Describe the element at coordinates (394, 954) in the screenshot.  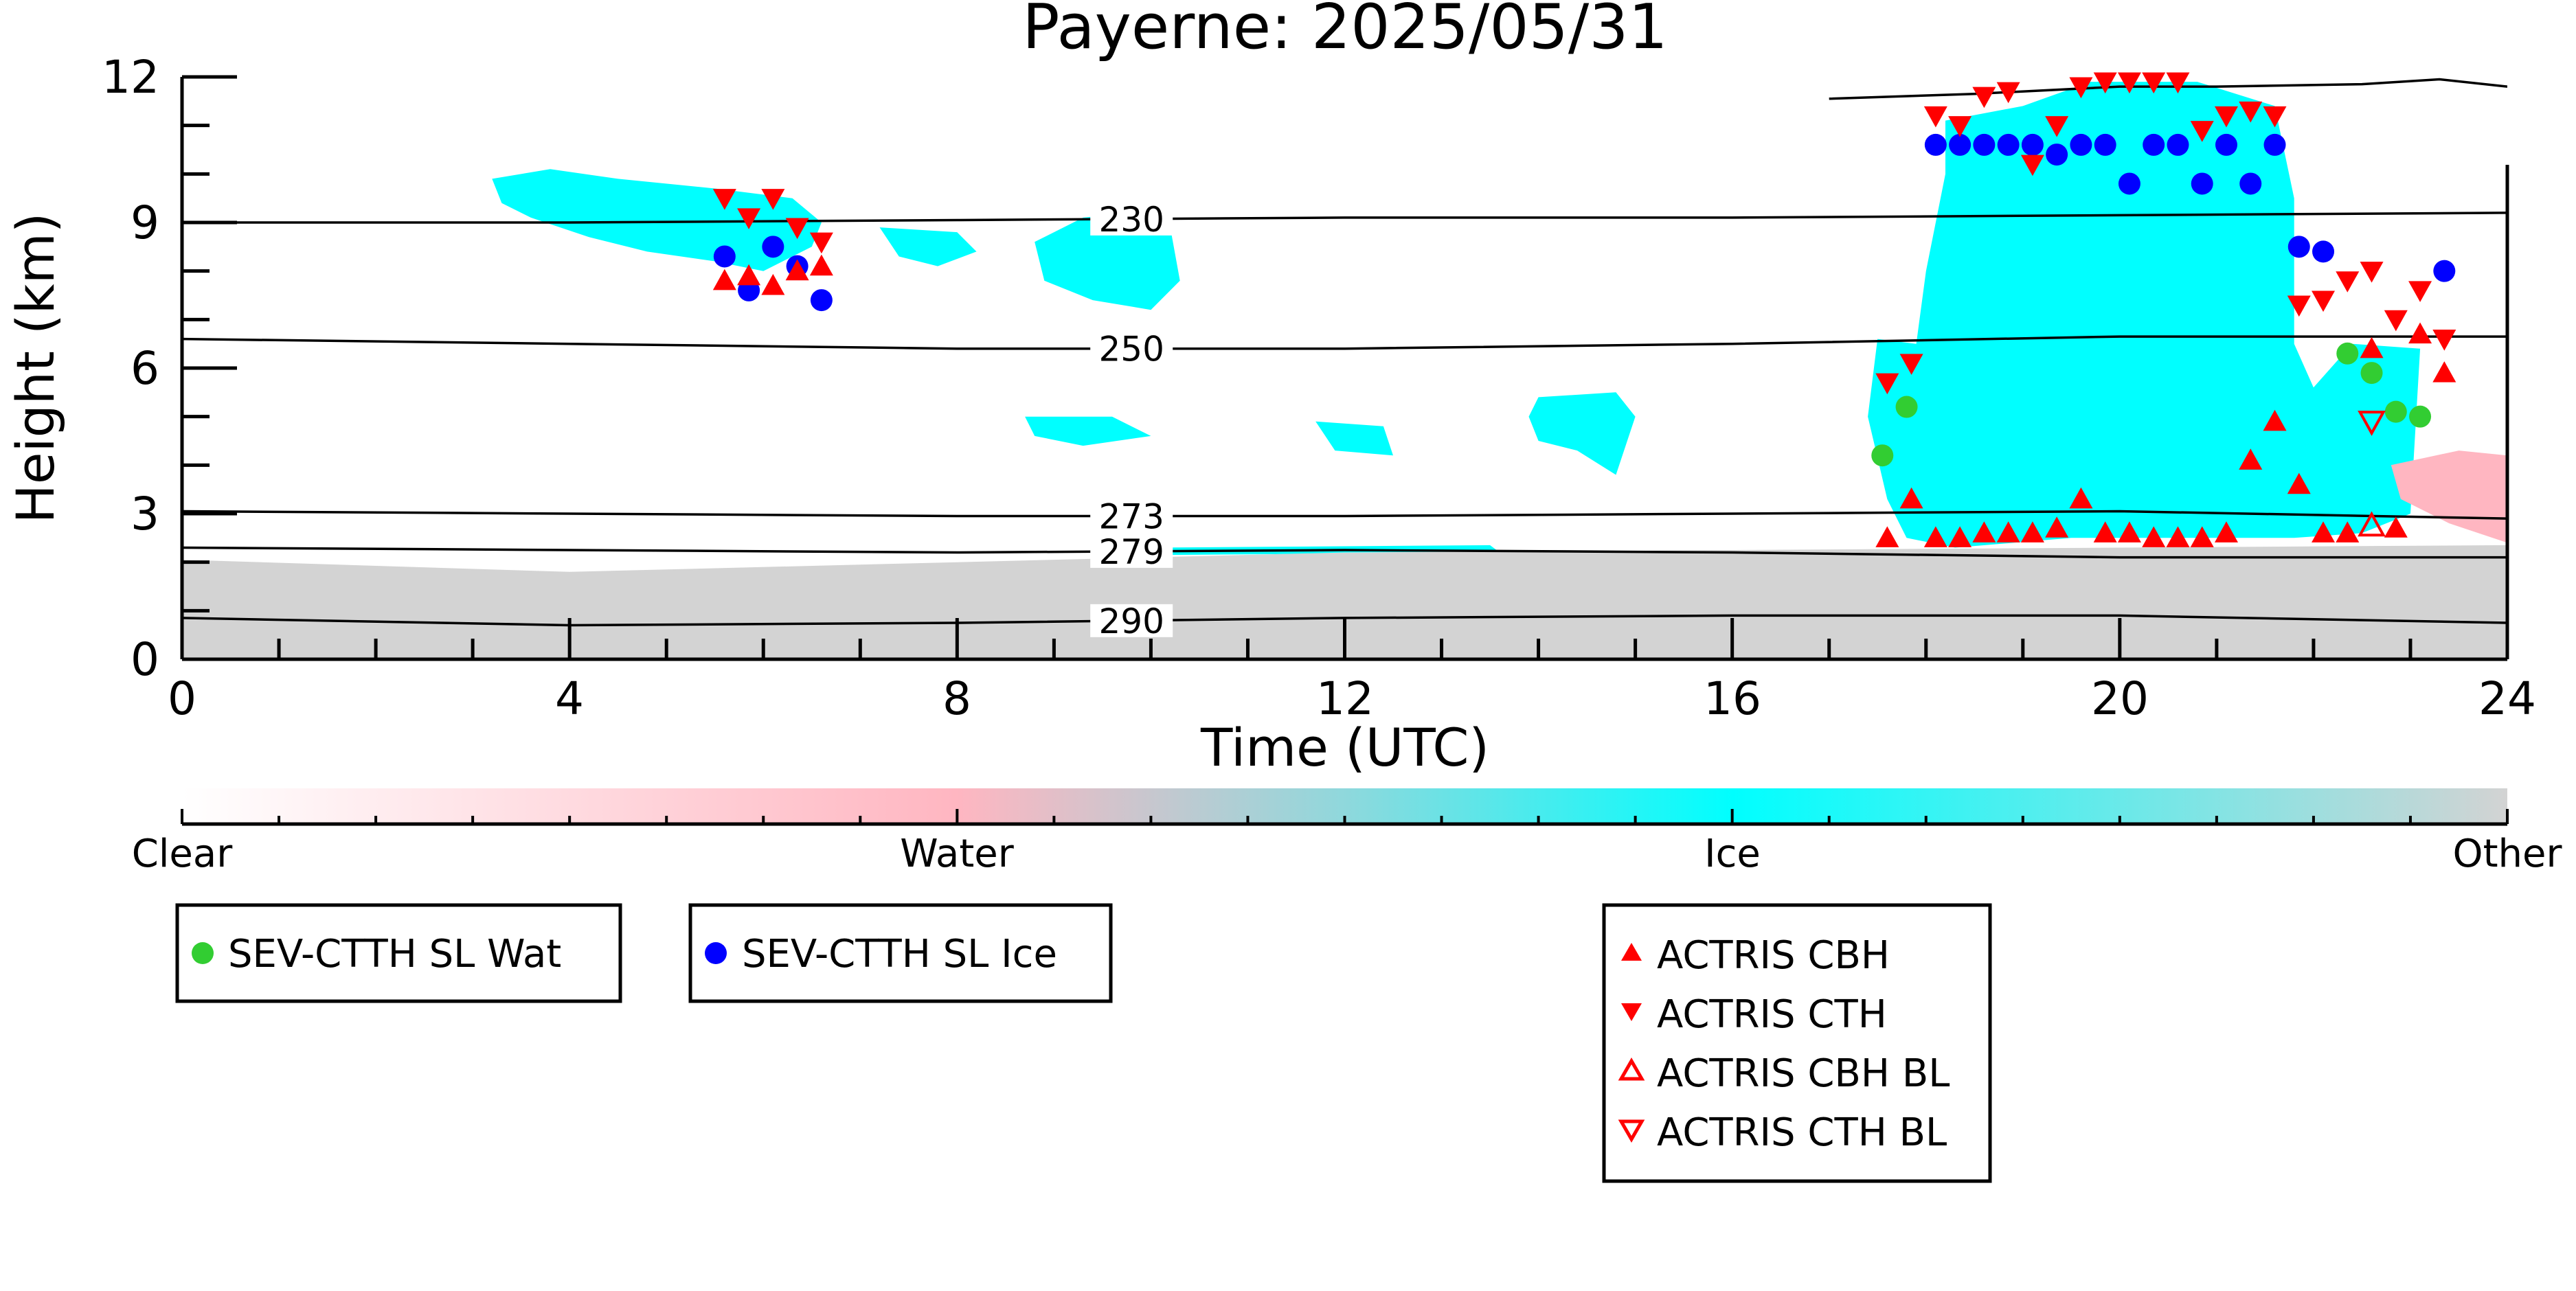
I see `legend-label: SEV-CTTH SL Wat` at that location.